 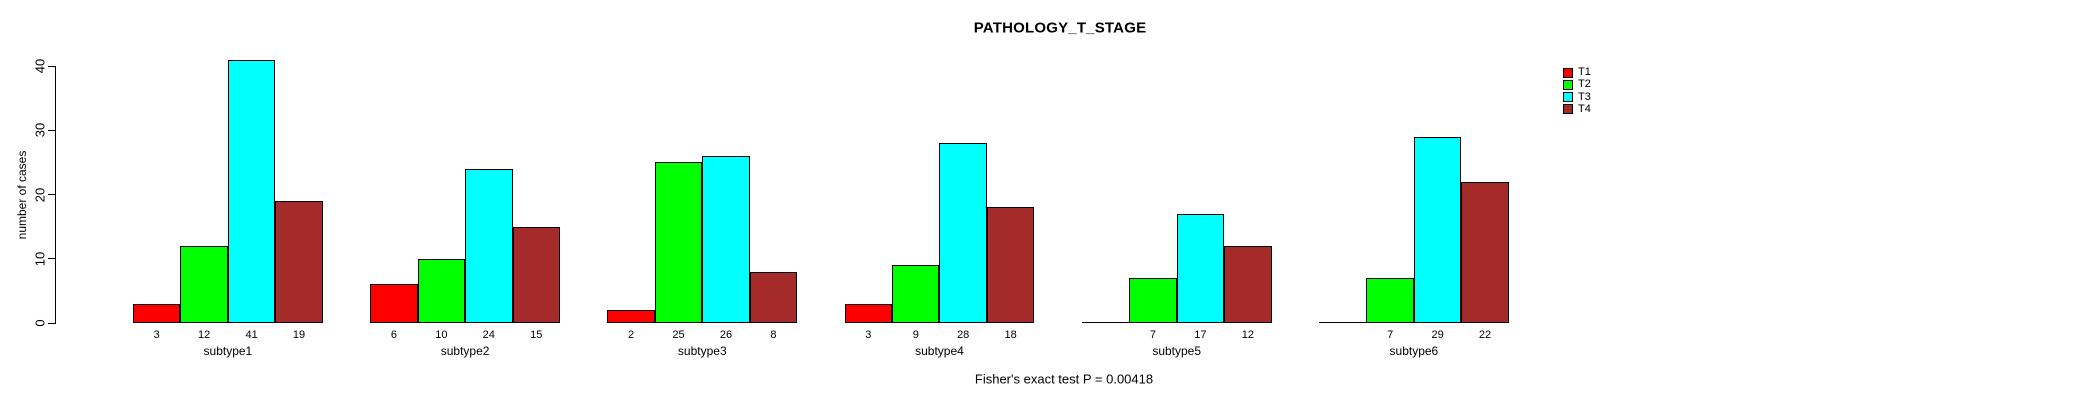 What do you see at coordinates (963, 233) in the screenshot?
I see `bar-subtype4-T3` at bounding box center [963, 233].